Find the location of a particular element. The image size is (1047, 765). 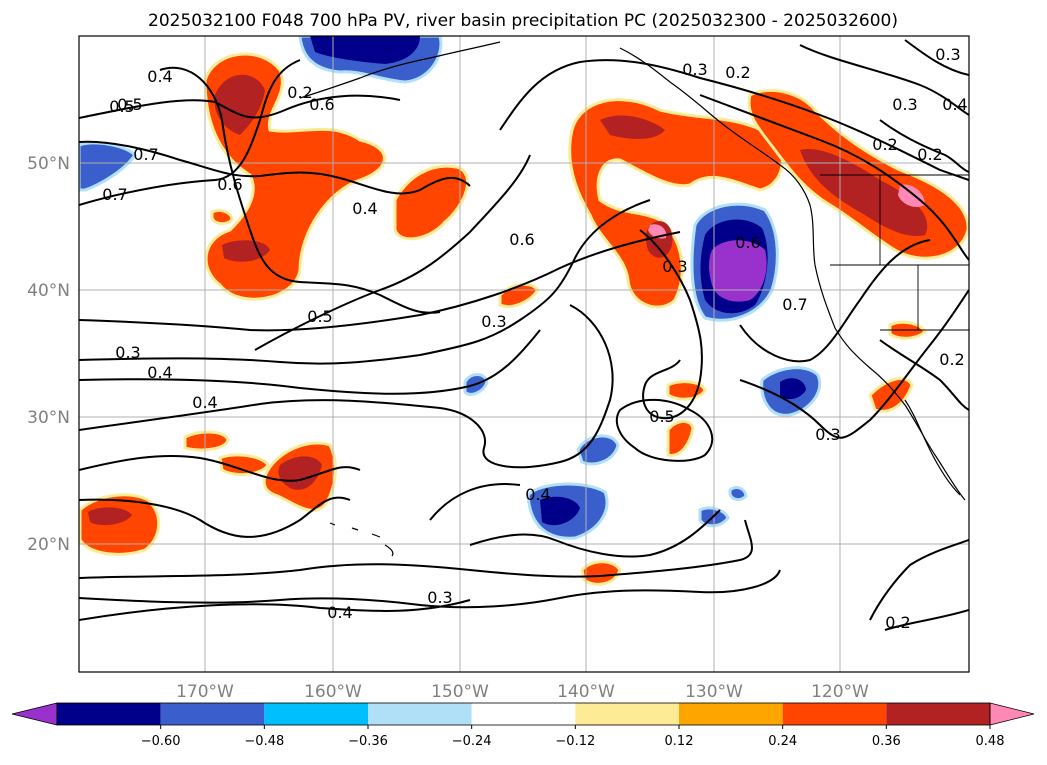

longitude-labels: 170°W 160°W 150°W 140°W 130°W 120°W is located at coordinates (522, 692).